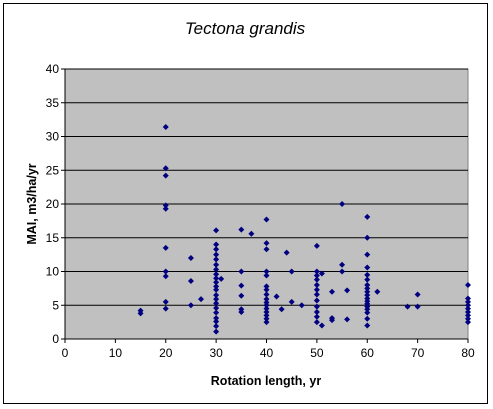 Image resolution: width=493 pixels, height=409 pixels. I want to click on y-tick-label: 20, so click(53, 204).